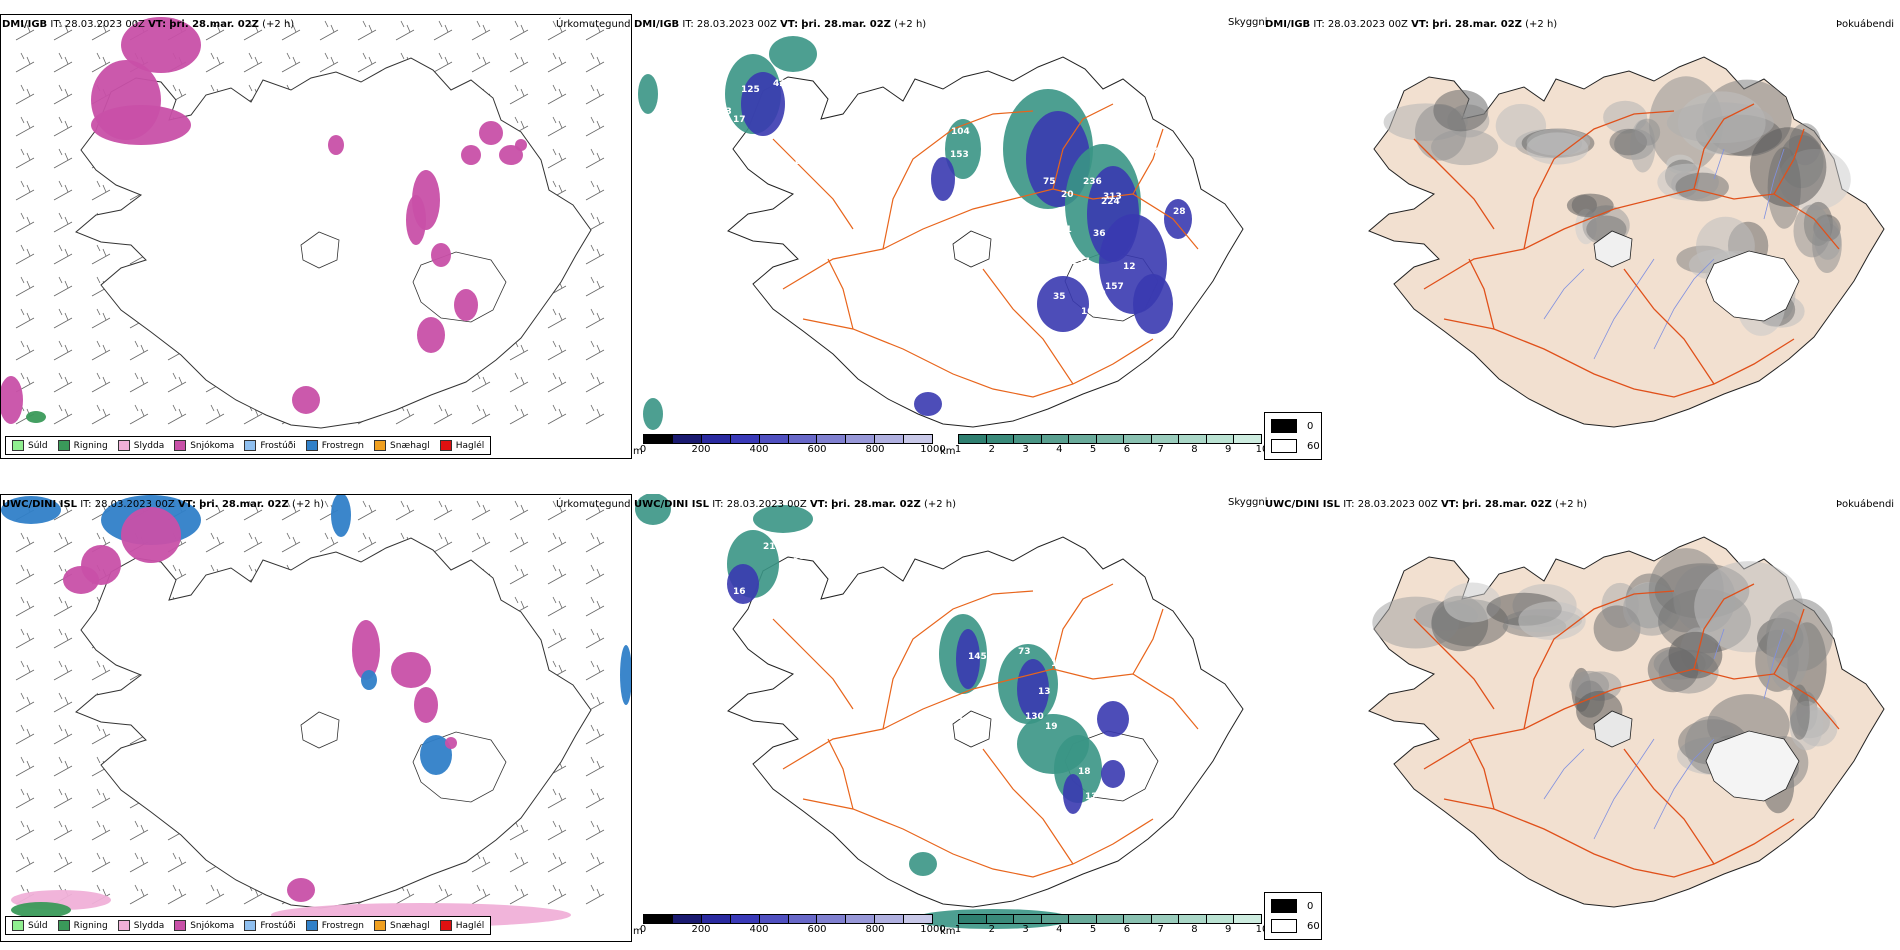  I want to click on visibility-colorbar-row1: 1 2 3 4 5 6 7 8 9 10, so click(1111, 445).